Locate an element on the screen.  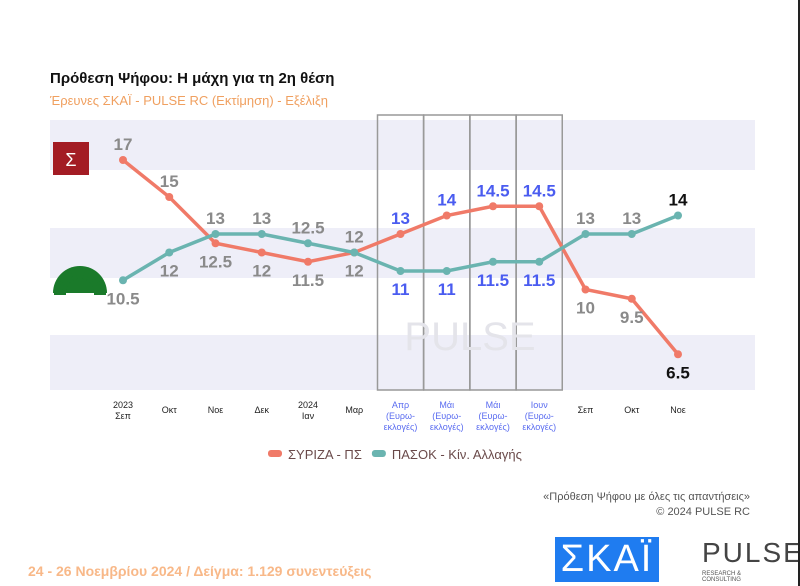
x-tick-label: 2023 is located at coordinates (123, 405).